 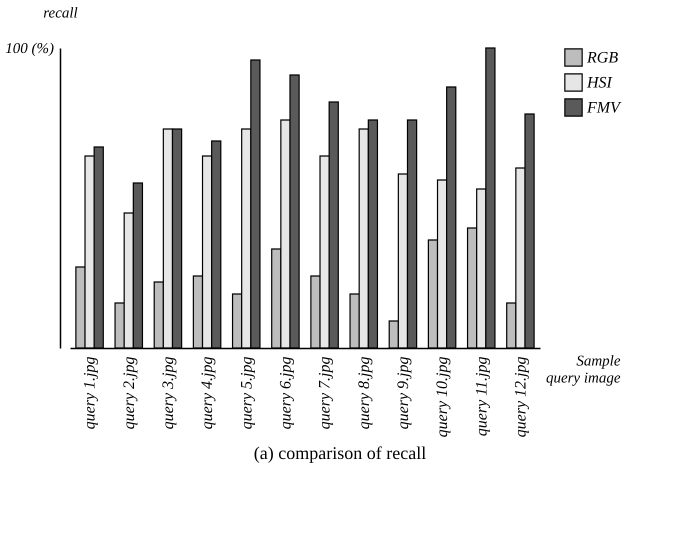 What do you see at coordinates (90, 393) in the screenshot?
I see `x-tick-label: query 1.jpg` at bounding box center [90, 393].